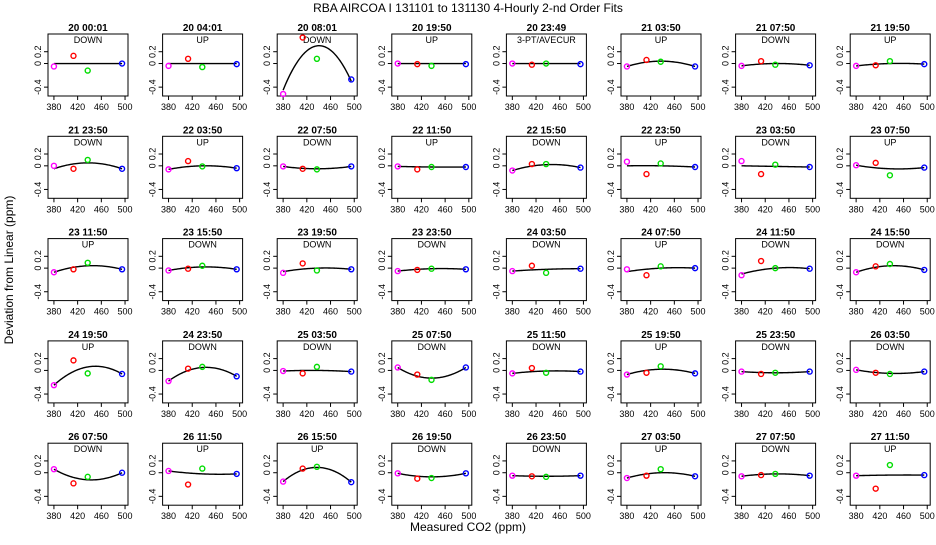 Image resolution: width=936 pixels, height=545 pixels. What do you see at coordinates (547, 130) in the screenshot?
I see `panel-title: 22 15:50` at bounding box center [547, 130].